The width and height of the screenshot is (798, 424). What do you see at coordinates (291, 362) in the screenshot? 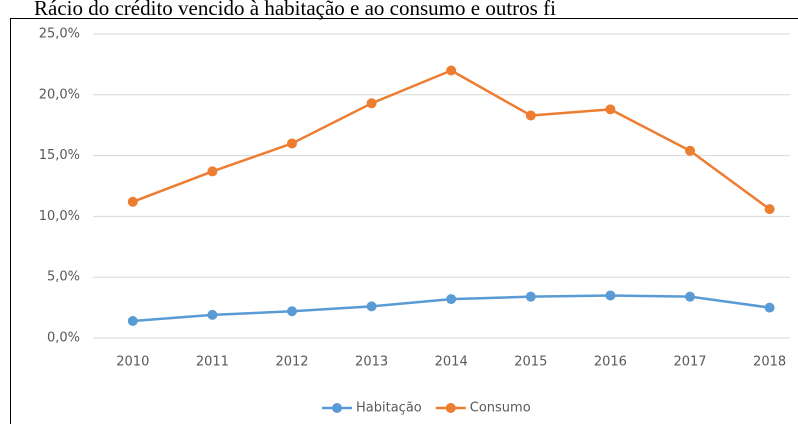
I see `x-tick-label: 2012` at bounding box center [291, 362].